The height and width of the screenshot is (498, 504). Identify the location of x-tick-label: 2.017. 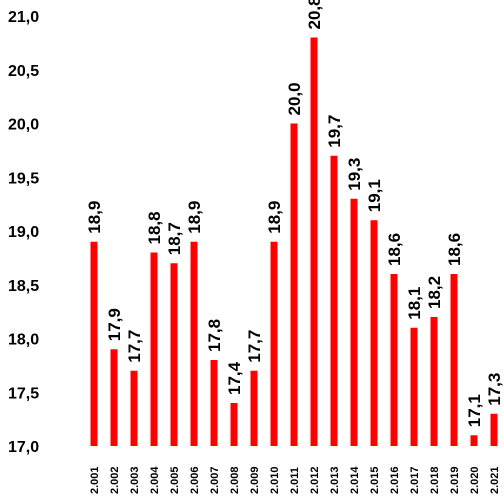
(415, 480).